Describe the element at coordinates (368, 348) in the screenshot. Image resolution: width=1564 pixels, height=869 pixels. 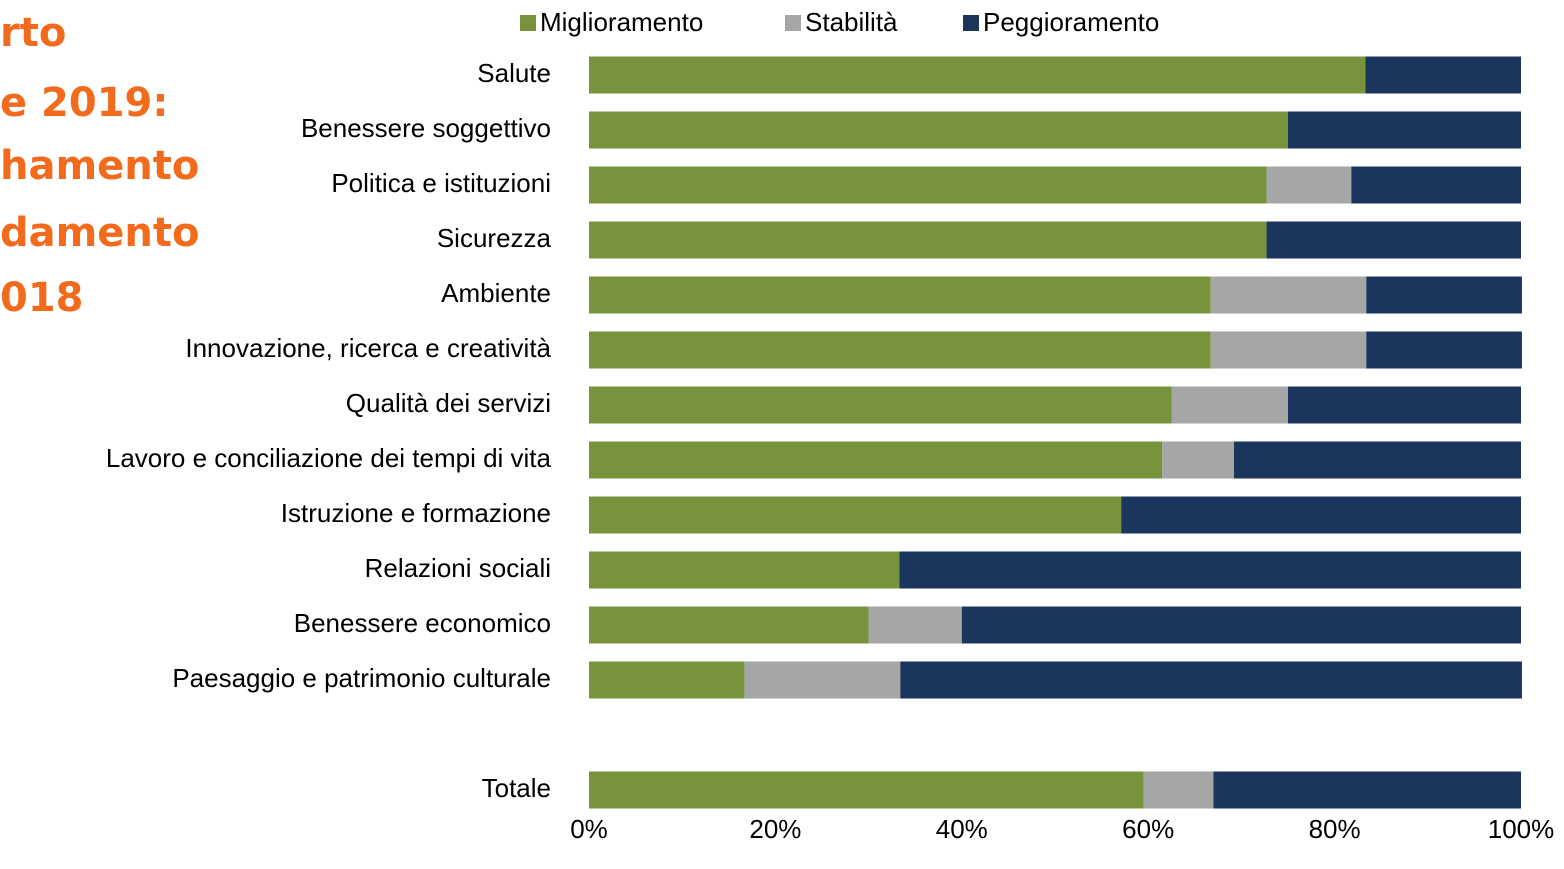
I see `y-tick-label: Innovazione, ricerca e creatività` at that location.